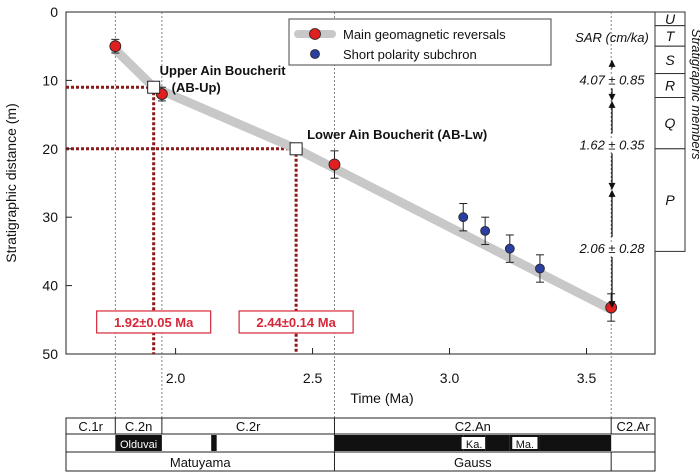 The image size is (700, 474). Describe the element at coordinates (313, 378) in the screenshot. I see `x-tick-label-1: 2.5` at that location.